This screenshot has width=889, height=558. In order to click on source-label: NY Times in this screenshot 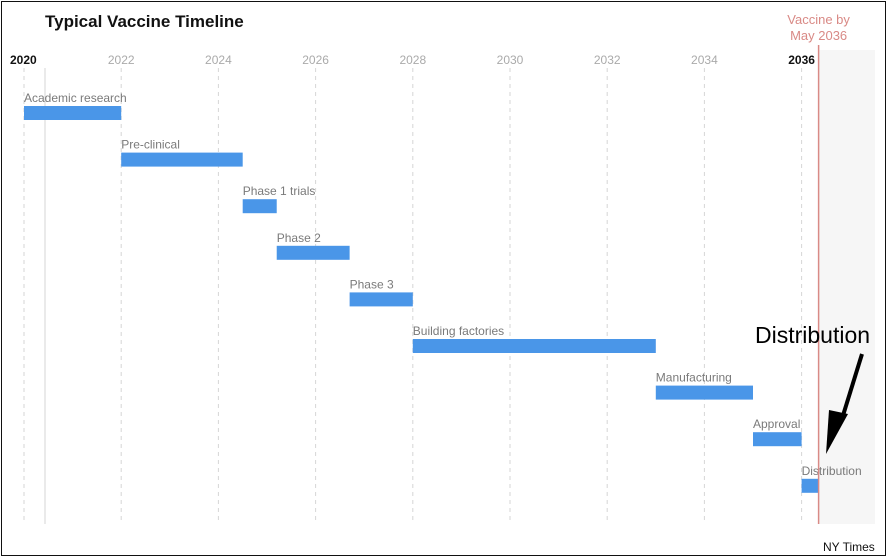, I will do `click(849, 547)`.